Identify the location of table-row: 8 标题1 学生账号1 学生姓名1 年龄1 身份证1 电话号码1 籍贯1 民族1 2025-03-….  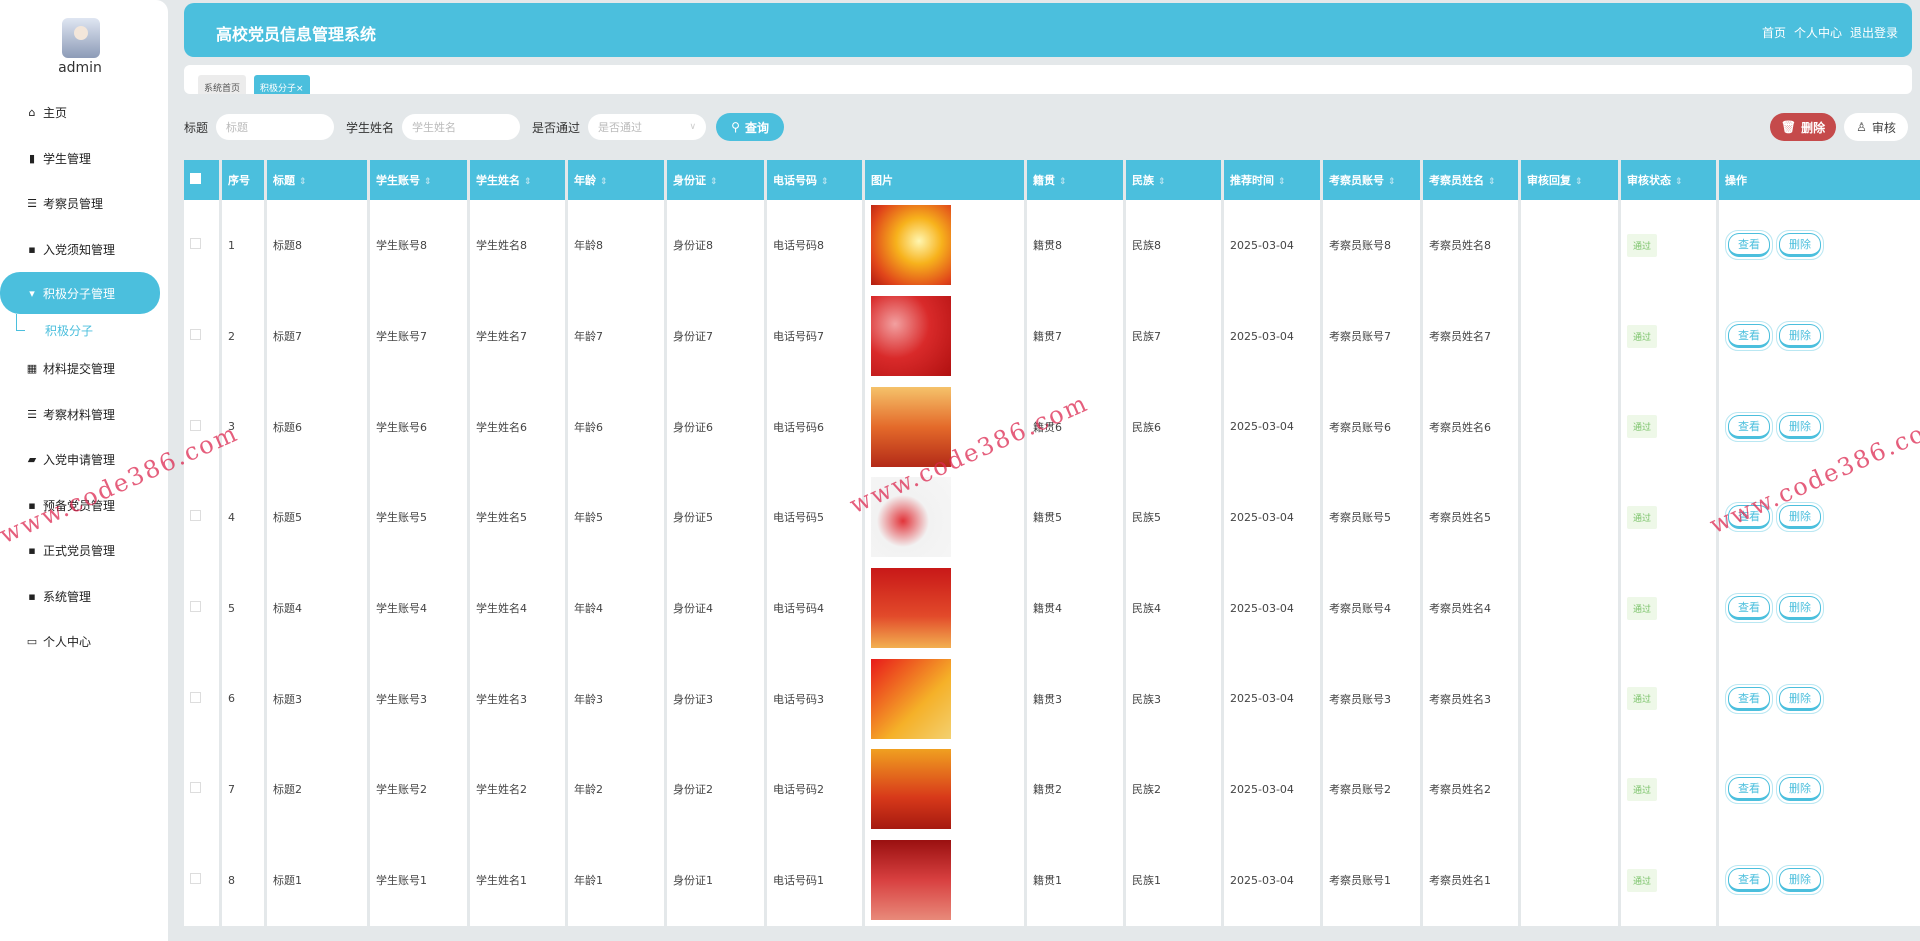
(1052, 880).